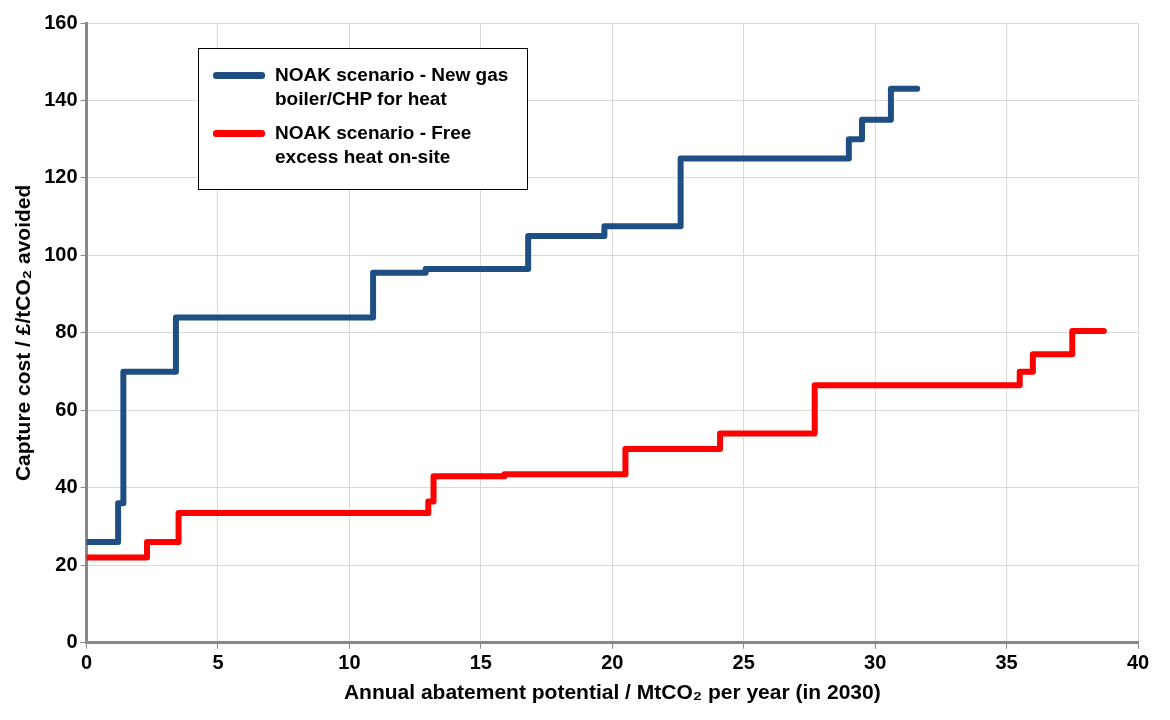 The height and width of the screenshot is (720, 1170). What do you see at coordinates (61, 176) in the screenshot?
I see `y-tick-label: 120` at bounding box center [61, 176].